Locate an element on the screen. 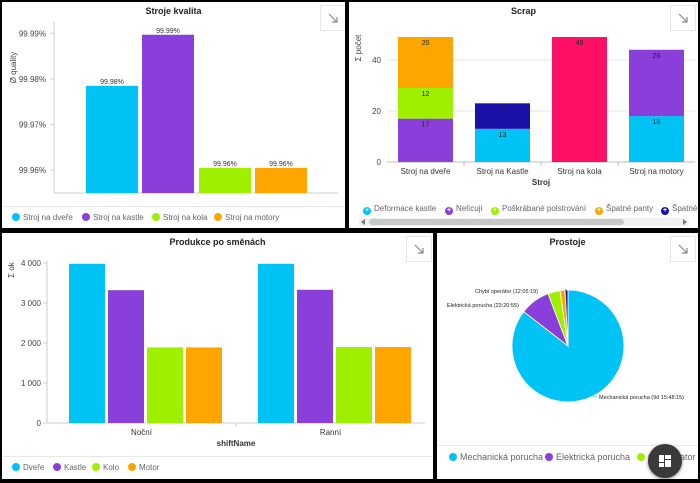  legend-label: Stroj na motory is located at coordinates (252, 217).